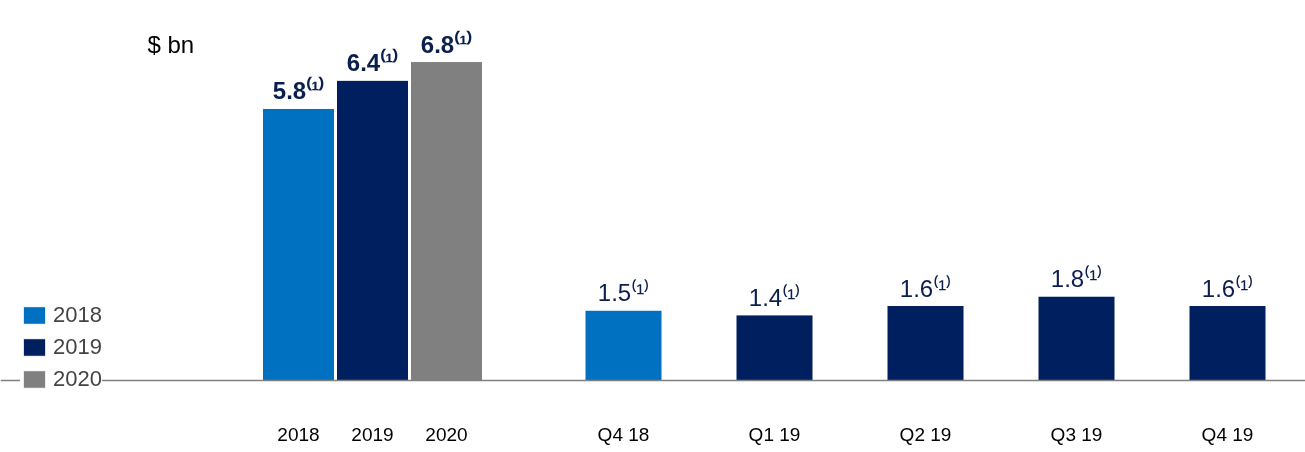  I want to click on data-label: 1.8⁽¹⁾, so click(1076, 279).